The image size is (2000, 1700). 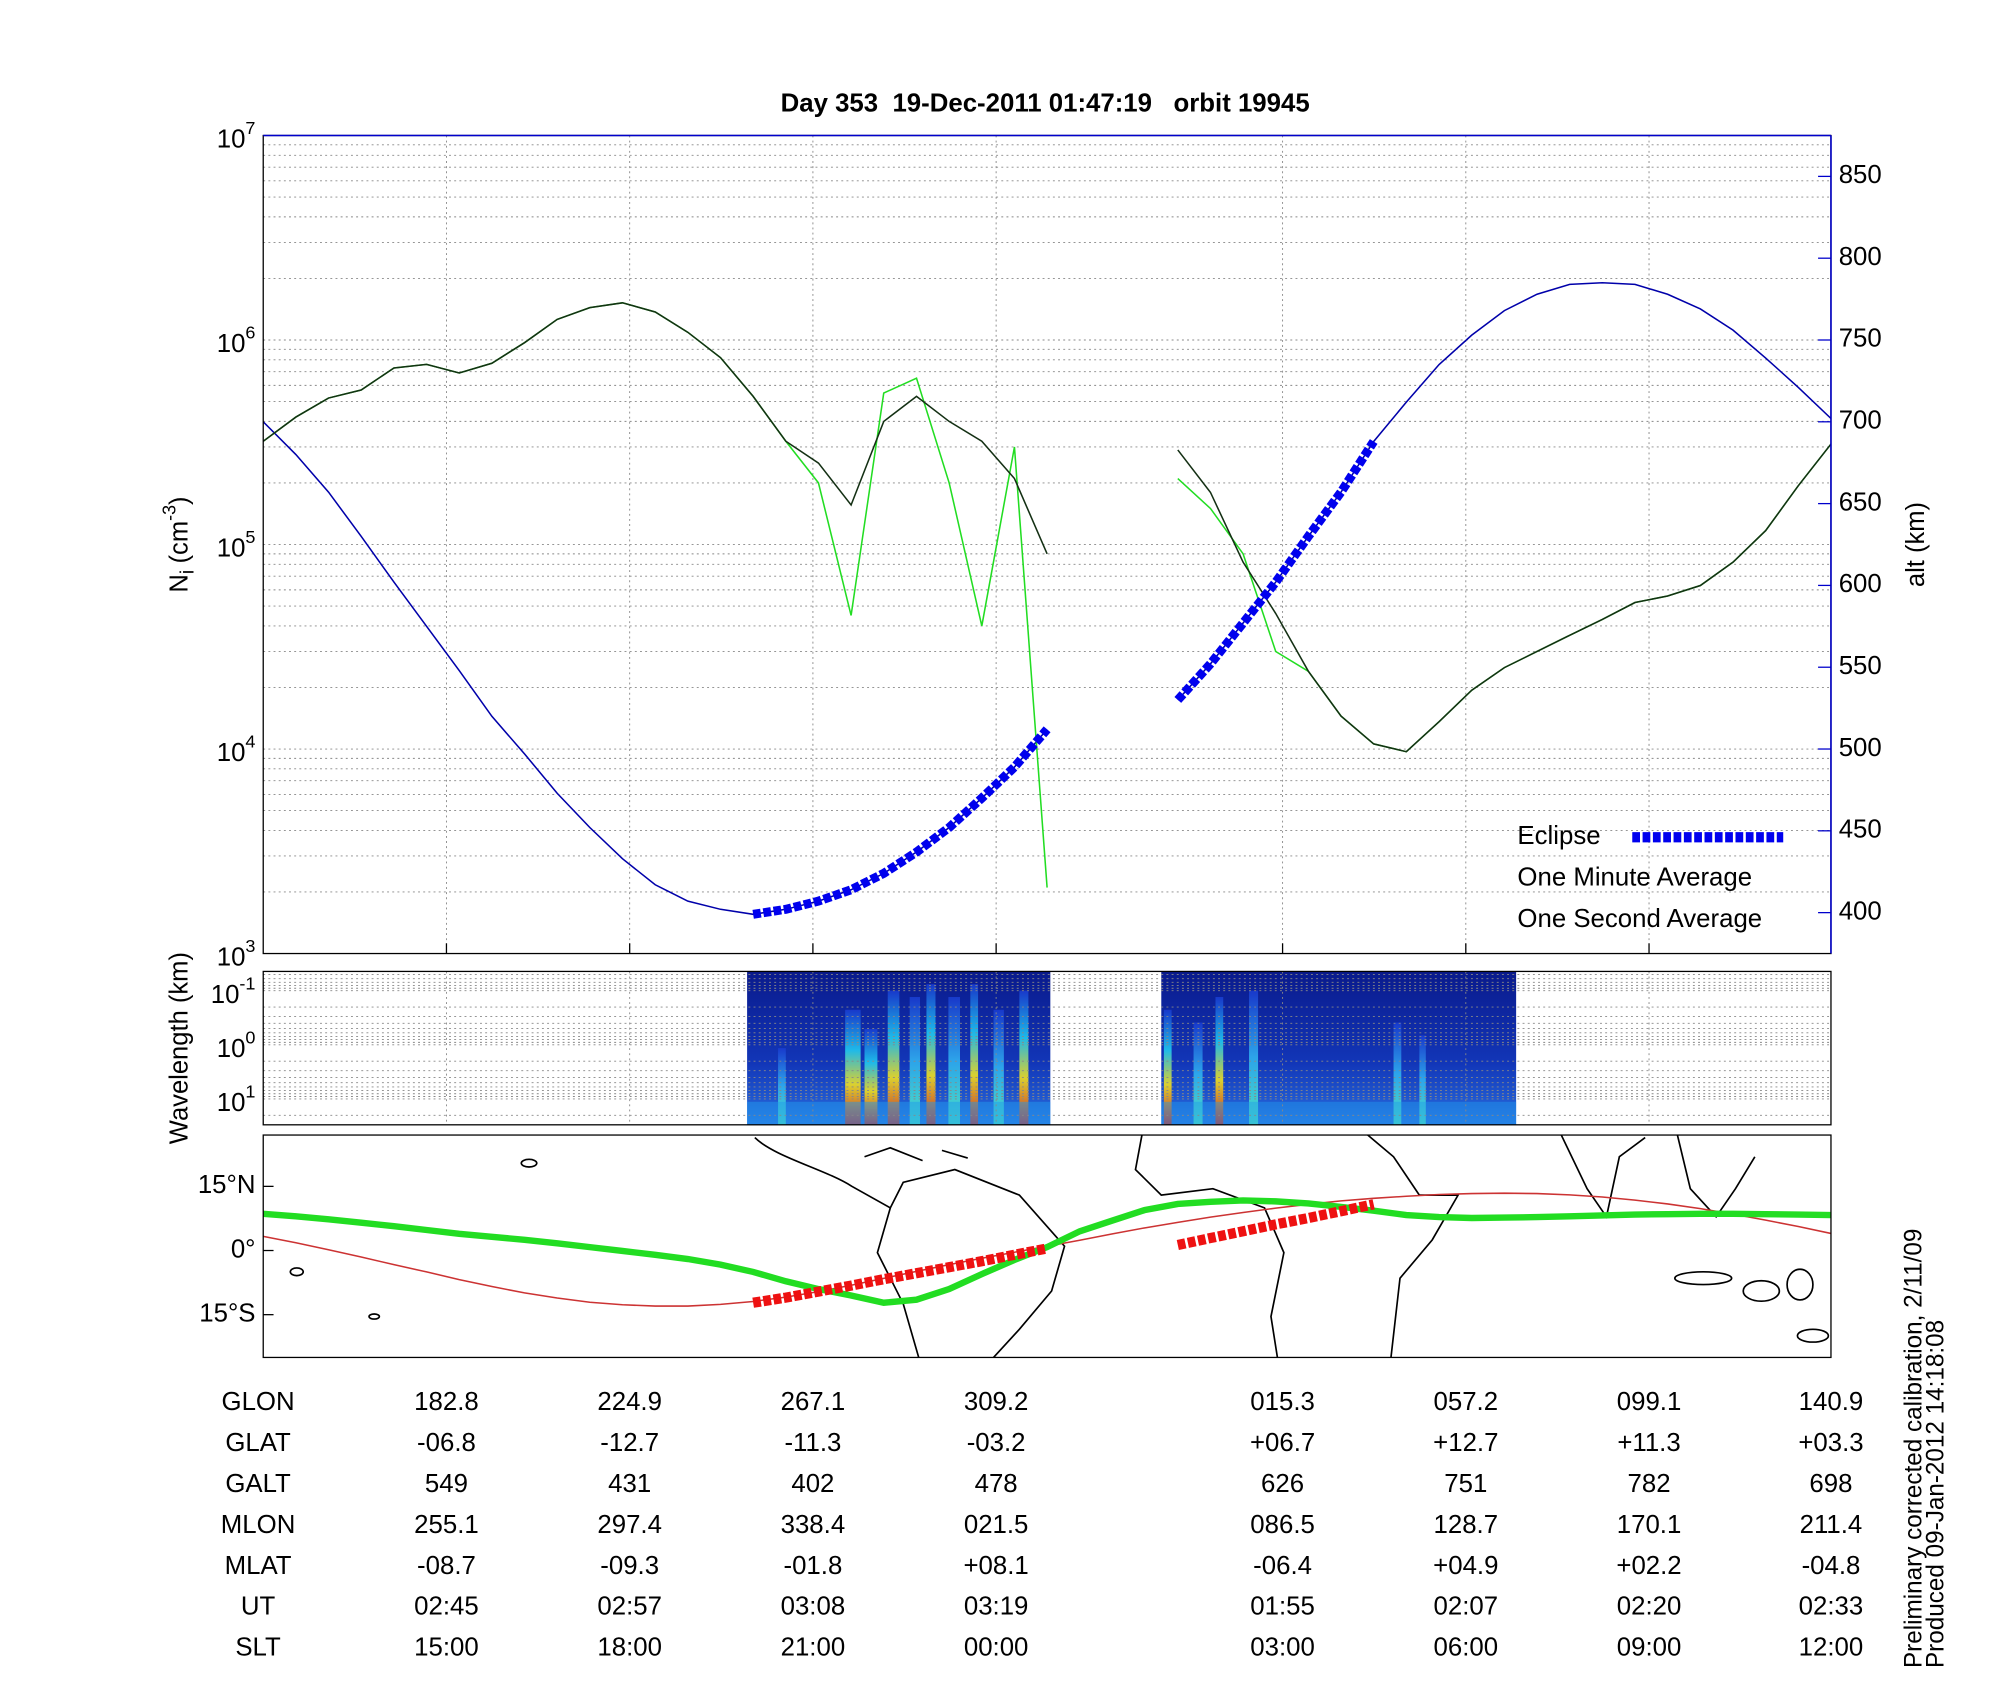 What do you see at coordinates (446, 1484) in the screenshot?
I see `table-cell: 549` at bounding box center [446, 1484].